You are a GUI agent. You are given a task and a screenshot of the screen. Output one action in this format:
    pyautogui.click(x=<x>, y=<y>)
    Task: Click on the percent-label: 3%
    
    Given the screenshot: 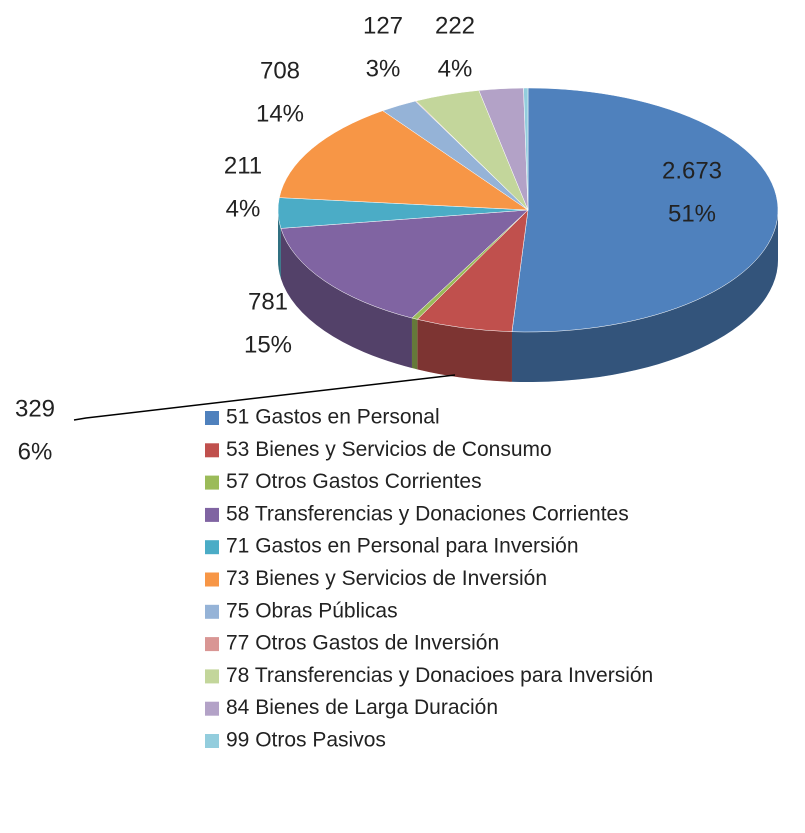 What is the action you would take?
    pyautogui.click(x=383, y=68)
    